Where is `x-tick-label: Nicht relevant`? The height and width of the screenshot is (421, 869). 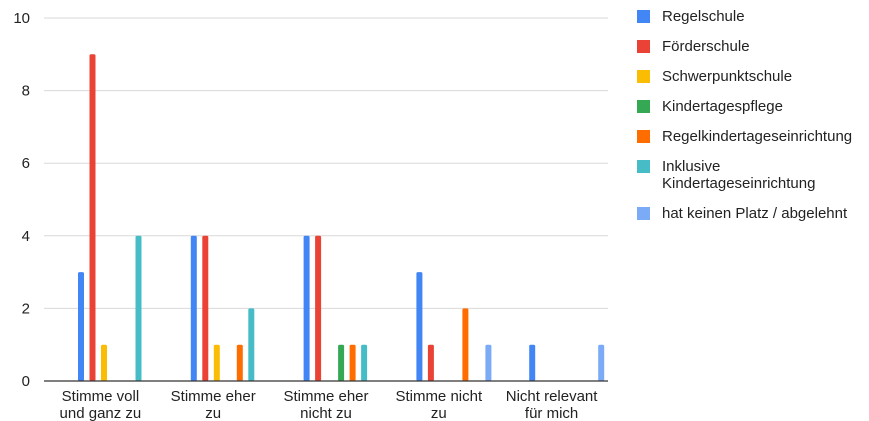 x-tick-label: Nicht relevant is located at coordinates (552, 396).